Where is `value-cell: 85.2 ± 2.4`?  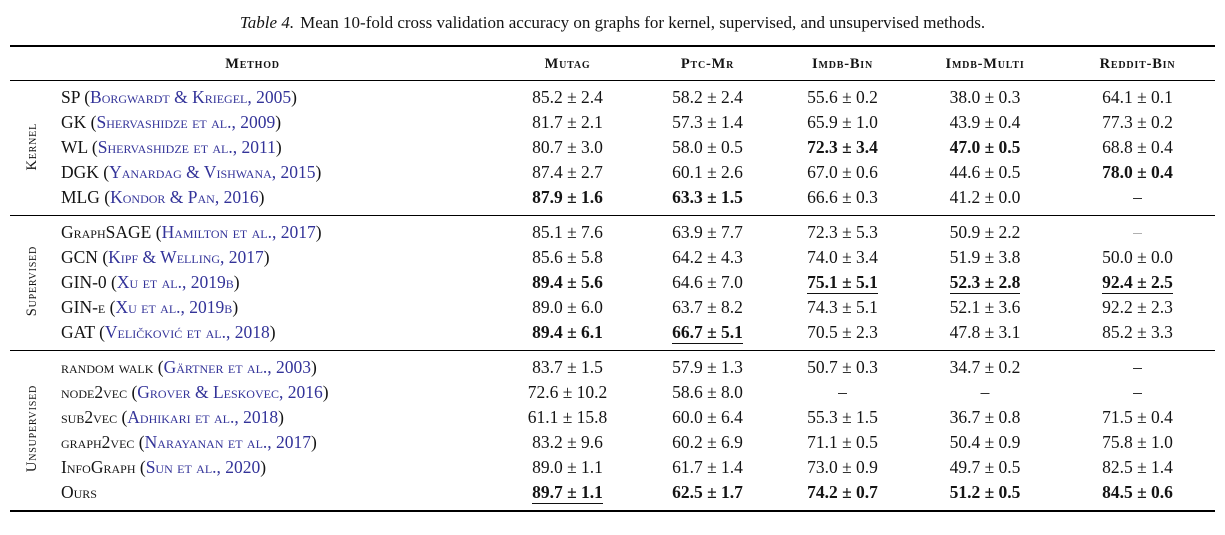 value-cell: 85.2 ± 2.4 is located at coordinates (567, 96).